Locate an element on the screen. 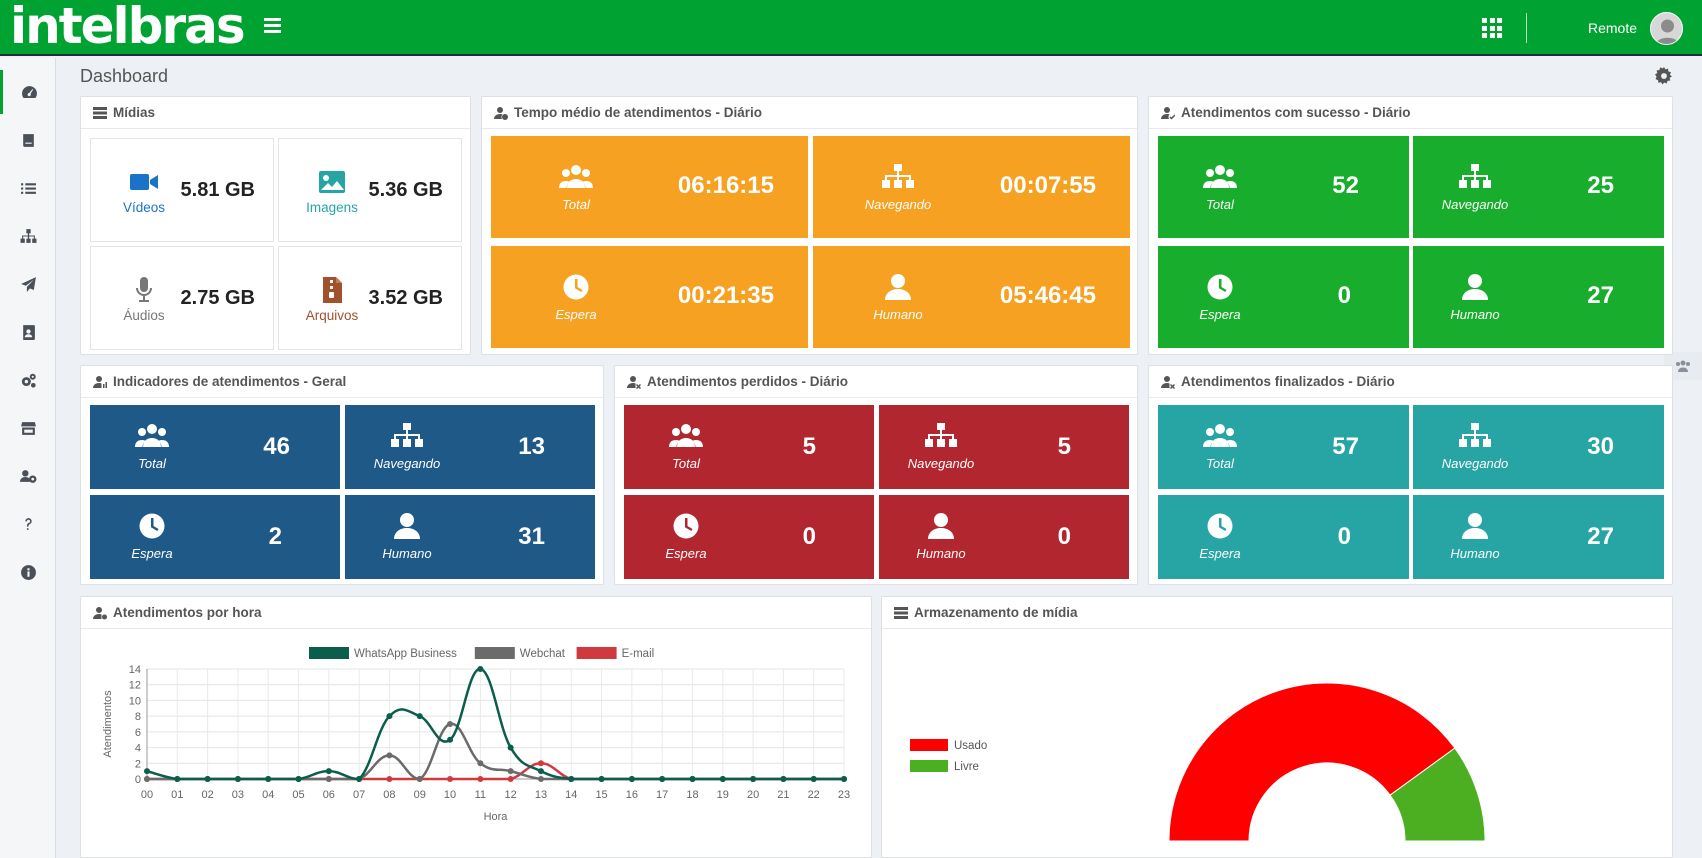 Image resolution: width=1702 pixels, height=858 pixels. stat-value: 46 is located at coordinates (276, 446).